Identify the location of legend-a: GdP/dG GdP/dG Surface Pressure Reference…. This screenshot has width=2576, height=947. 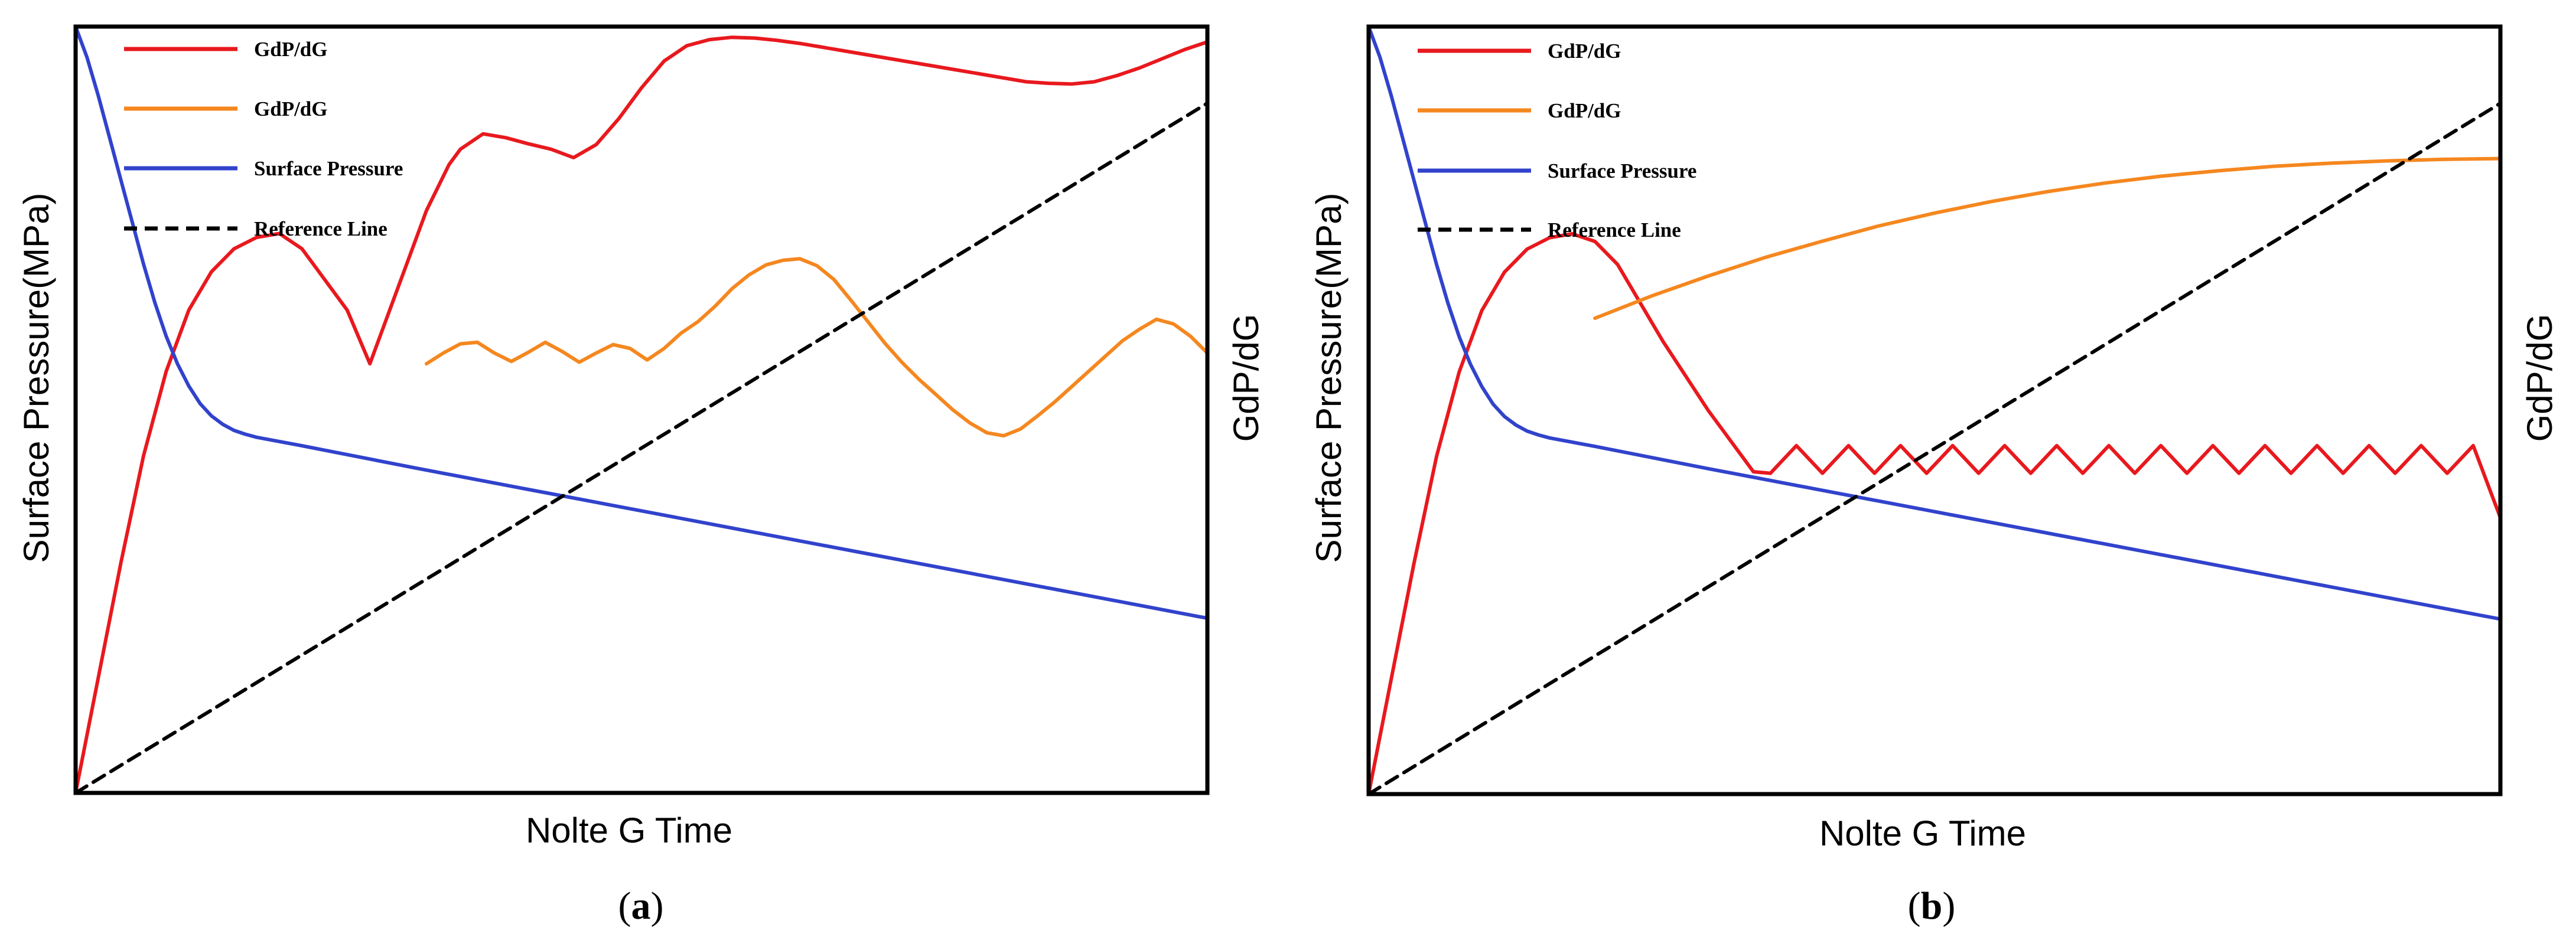
(263, 139).